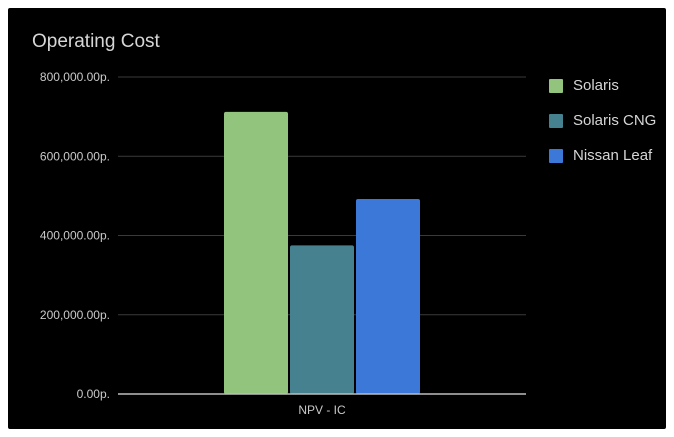 The height and width of the screenshot is (437, 674). I want to click on chart-title: Operating Cost, so click(96, 41).